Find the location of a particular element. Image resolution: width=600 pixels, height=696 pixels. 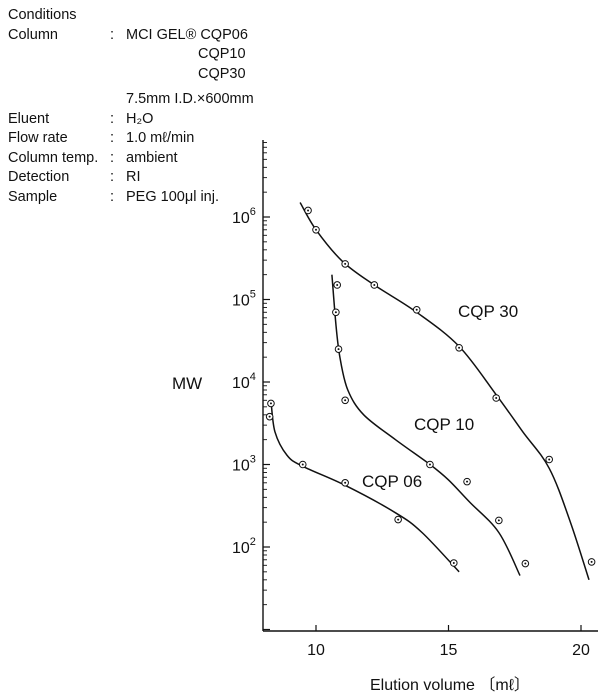

conditions-heading: Conditions is located at coordinates (42, 15).